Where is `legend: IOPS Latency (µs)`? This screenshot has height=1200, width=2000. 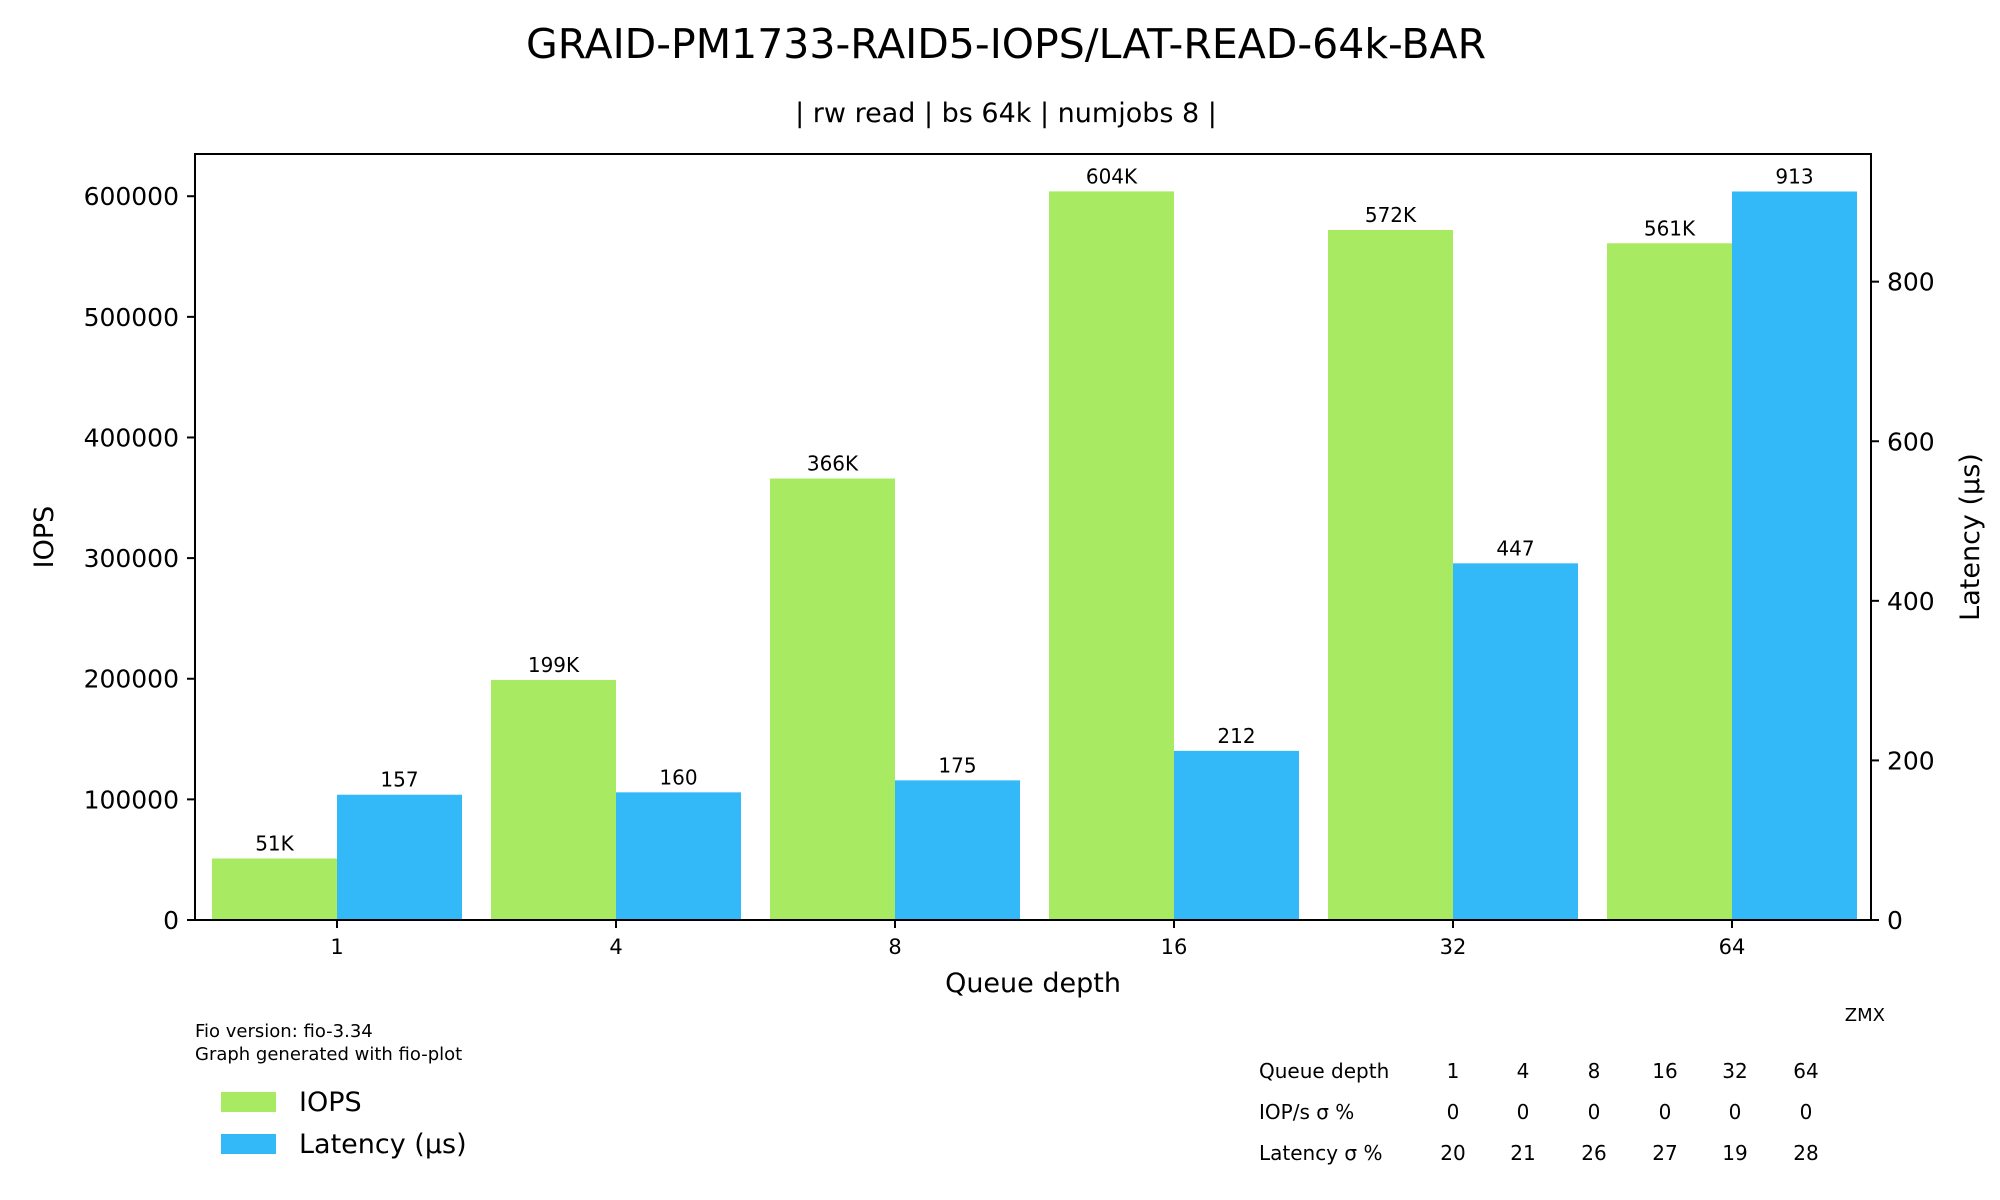
legend: IOPS Latency (µs) is located at coordinates (344, 1123).